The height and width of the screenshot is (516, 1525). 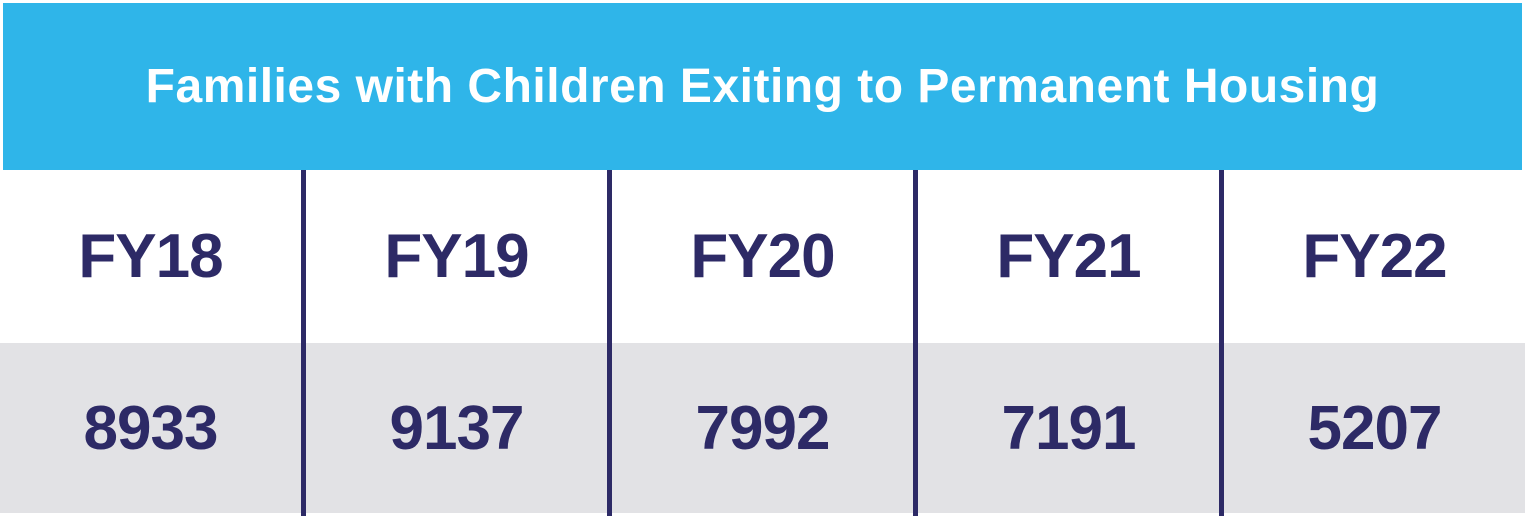 I want to click on table-column-fy20: FY20 7992, so click(x=765, y=343).